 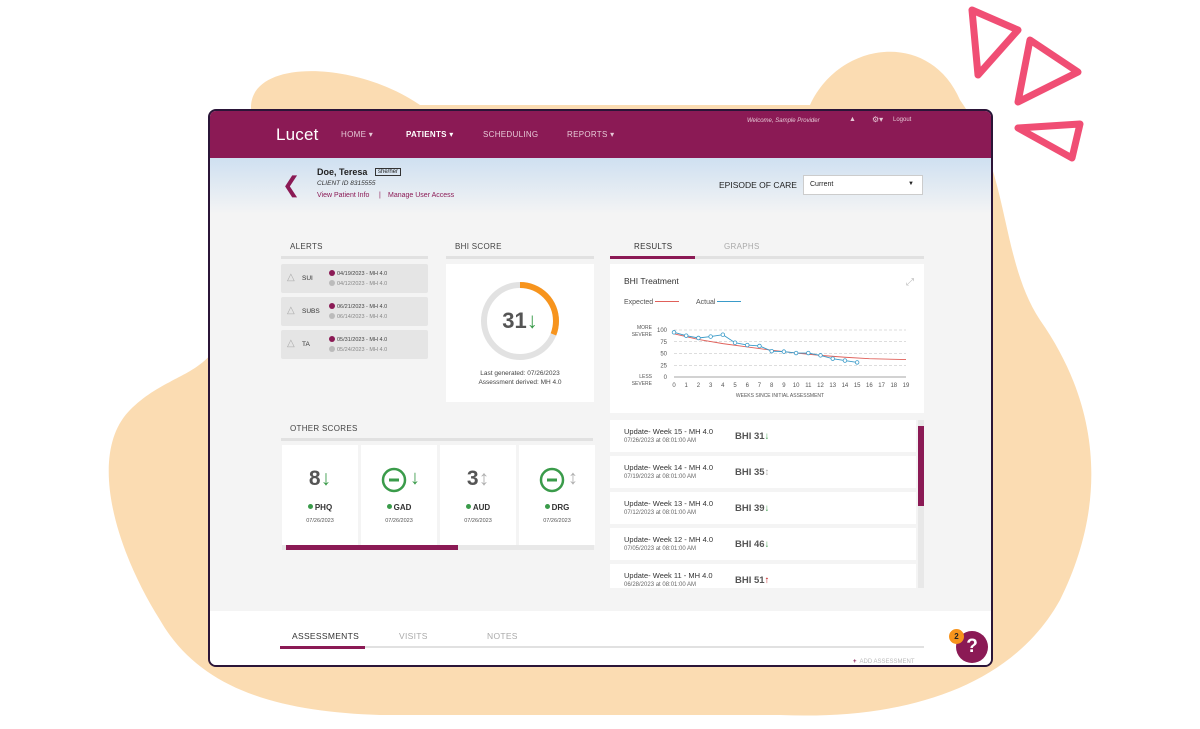 What do you see at coordinates (845, 386) in the screenshot?
I see `x-tick-label: 14` at bounding box center [845, 386].